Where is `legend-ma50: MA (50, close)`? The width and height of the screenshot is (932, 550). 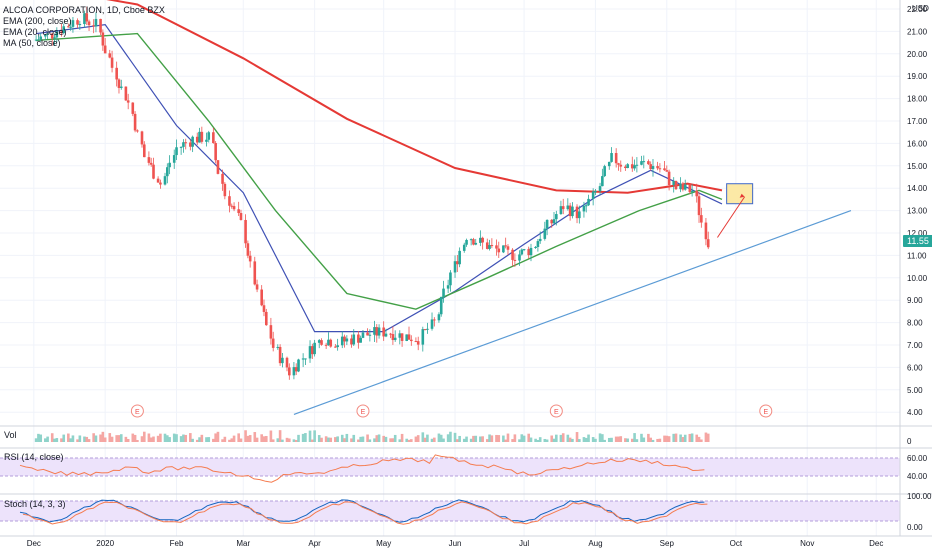 legend-ma50: MA (50, close) is located at coordinates (32, 43).